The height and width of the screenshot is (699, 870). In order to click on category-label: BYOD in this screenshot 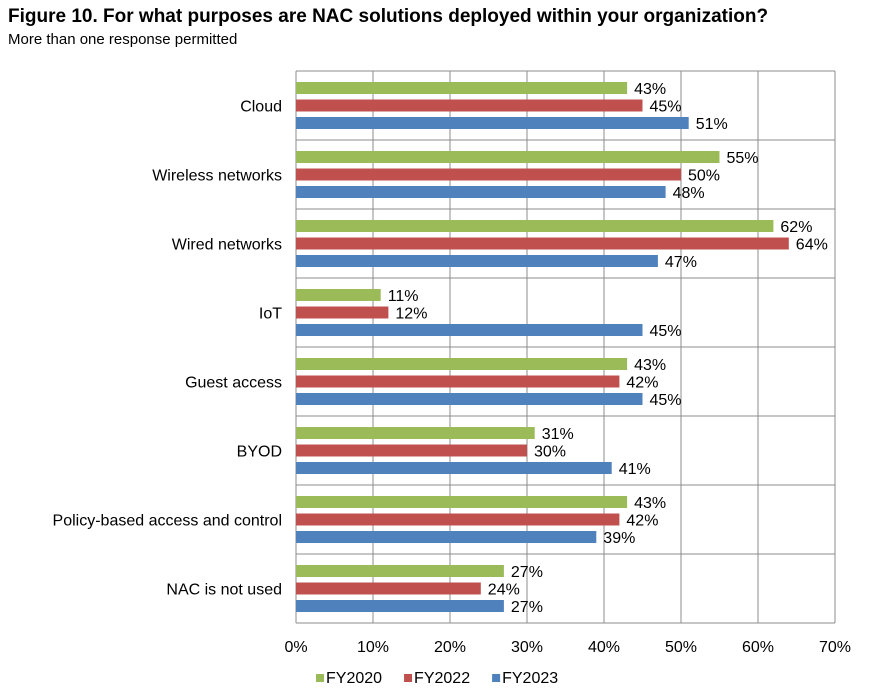, I will do `click(259, 452)`.